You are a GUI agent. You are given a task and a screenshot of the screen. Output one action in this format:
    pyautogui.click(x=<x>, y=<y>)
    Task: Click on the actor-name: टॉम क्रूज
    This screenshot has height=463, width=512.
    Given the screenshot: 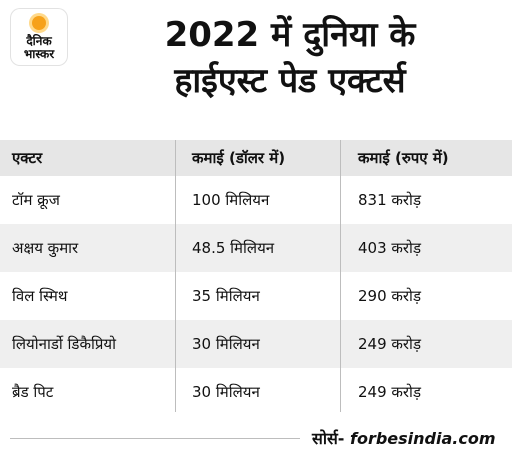 What is the action you would take?
    pyautogui.click(x=36, y=200)
    